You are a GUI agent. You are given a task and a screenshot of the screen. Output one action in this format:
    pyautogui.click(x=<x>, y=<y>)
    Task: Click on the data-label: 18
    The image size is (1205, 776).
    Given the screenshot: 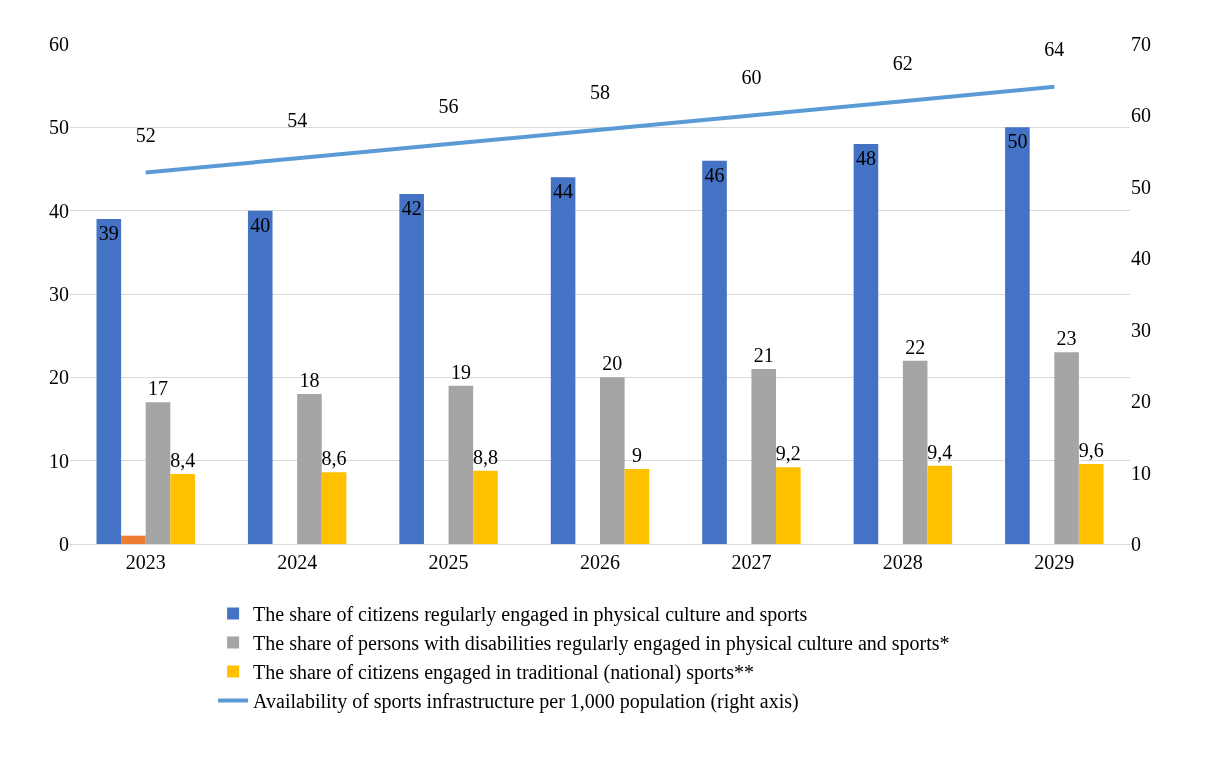 What is the action you would take?
    pyautogui.click(x=309, y=380)
    